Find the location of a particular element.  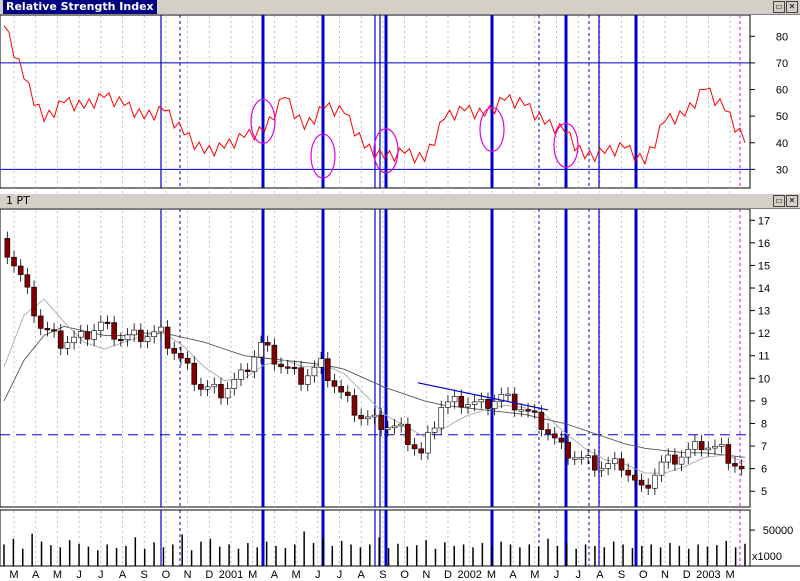

trendline is located at coordinates (483, 396).